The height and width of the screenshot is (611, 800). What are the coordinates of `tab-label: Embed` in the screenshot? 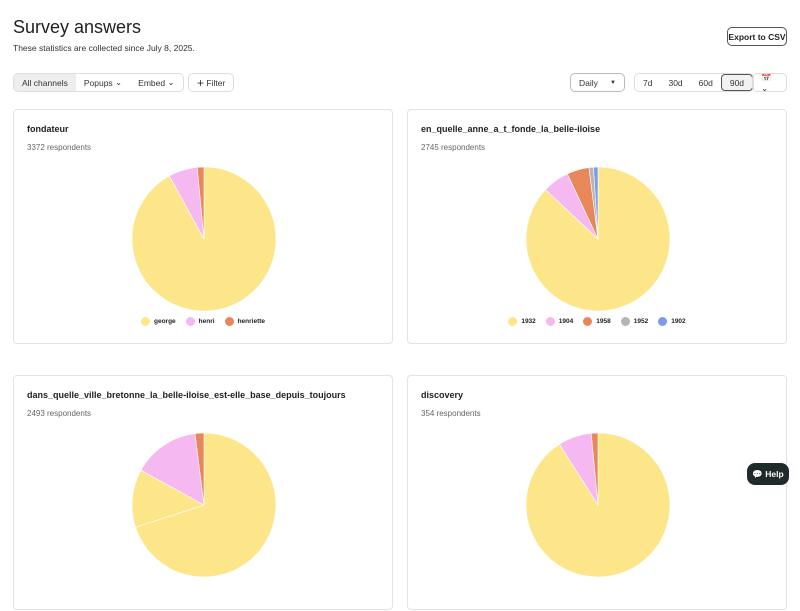 It's located at (152, 82).